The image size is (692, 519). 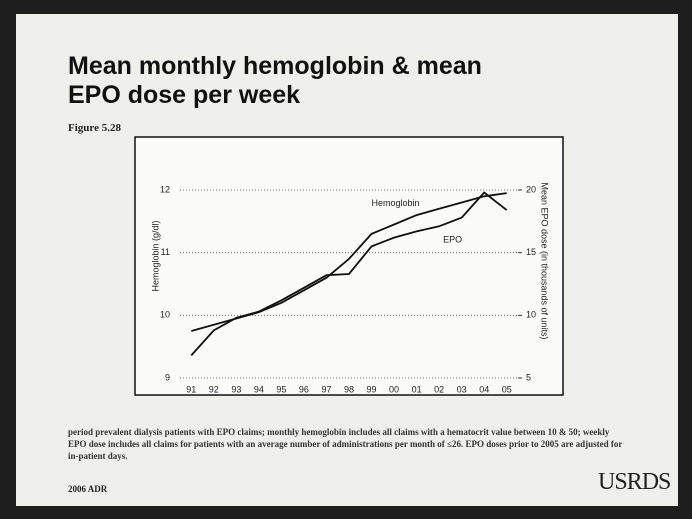 I want to click on x-tick-label: 92, so click(x=214, y=389).